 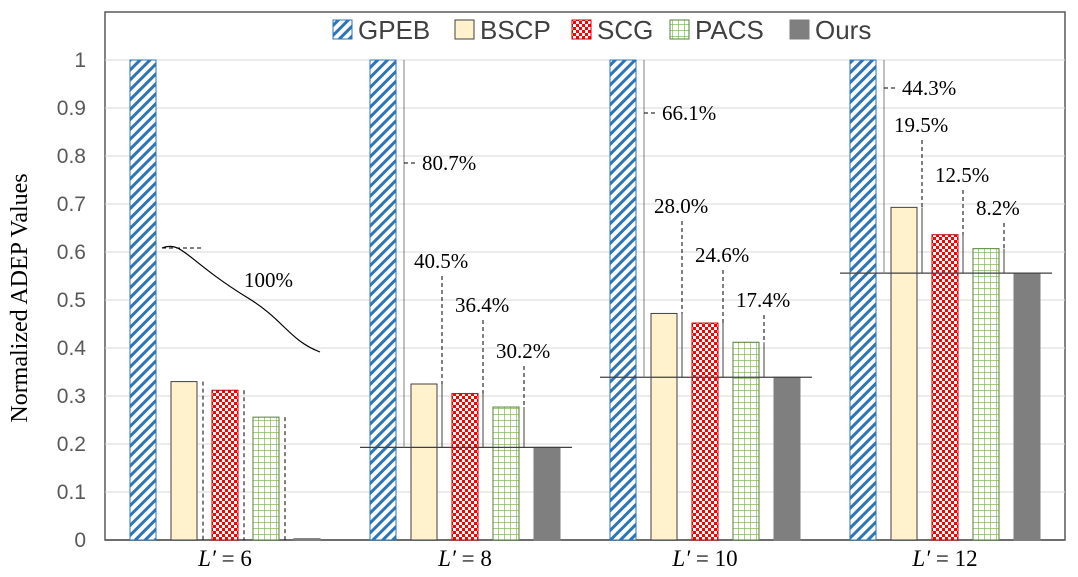 I want to click on legend-swatch-scg, so click(x=581, y=29).